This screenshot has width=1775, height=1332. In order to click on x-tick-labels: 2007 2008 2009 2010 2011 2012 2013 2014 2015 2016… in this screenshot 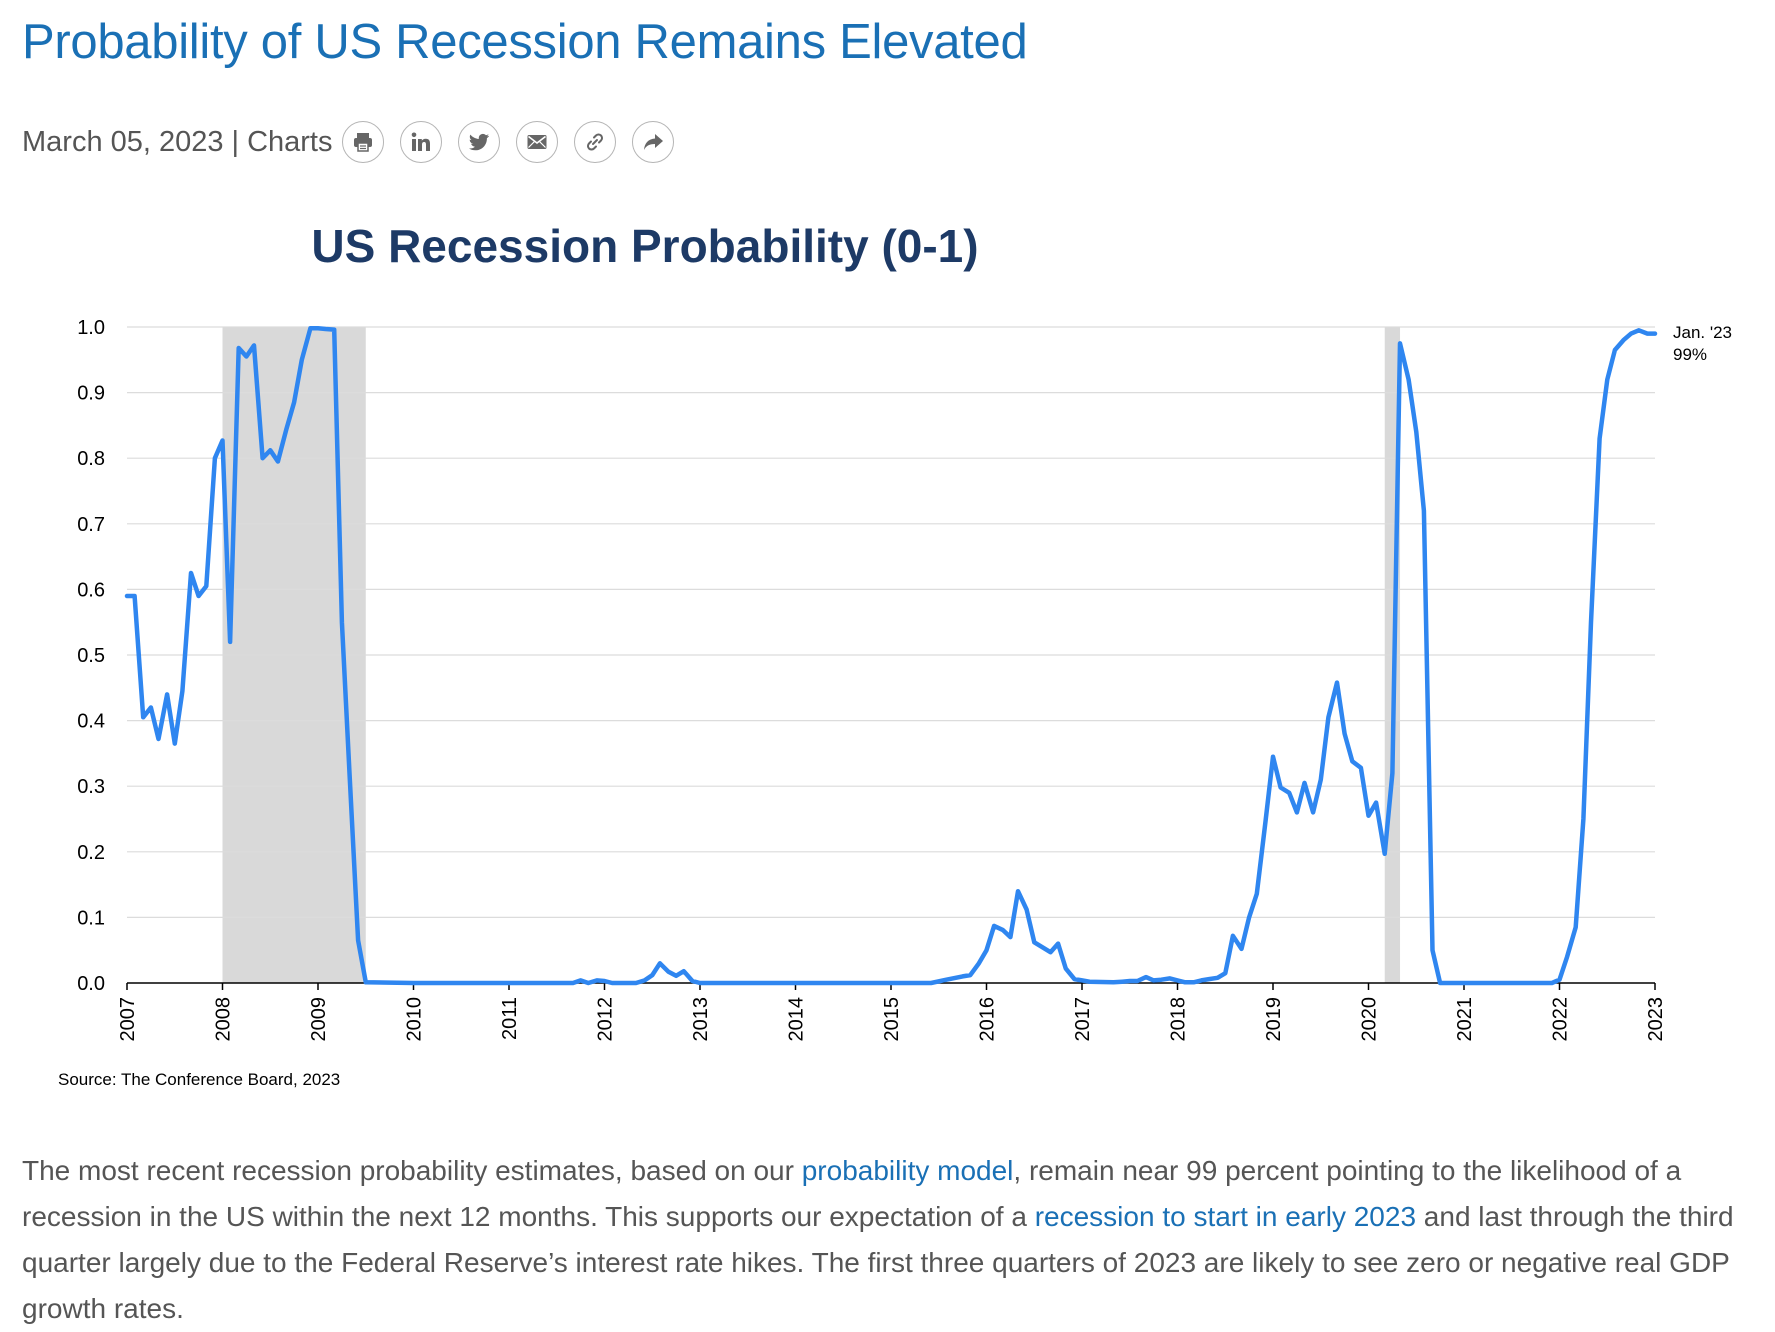, I will do `click(892, 1019)`.